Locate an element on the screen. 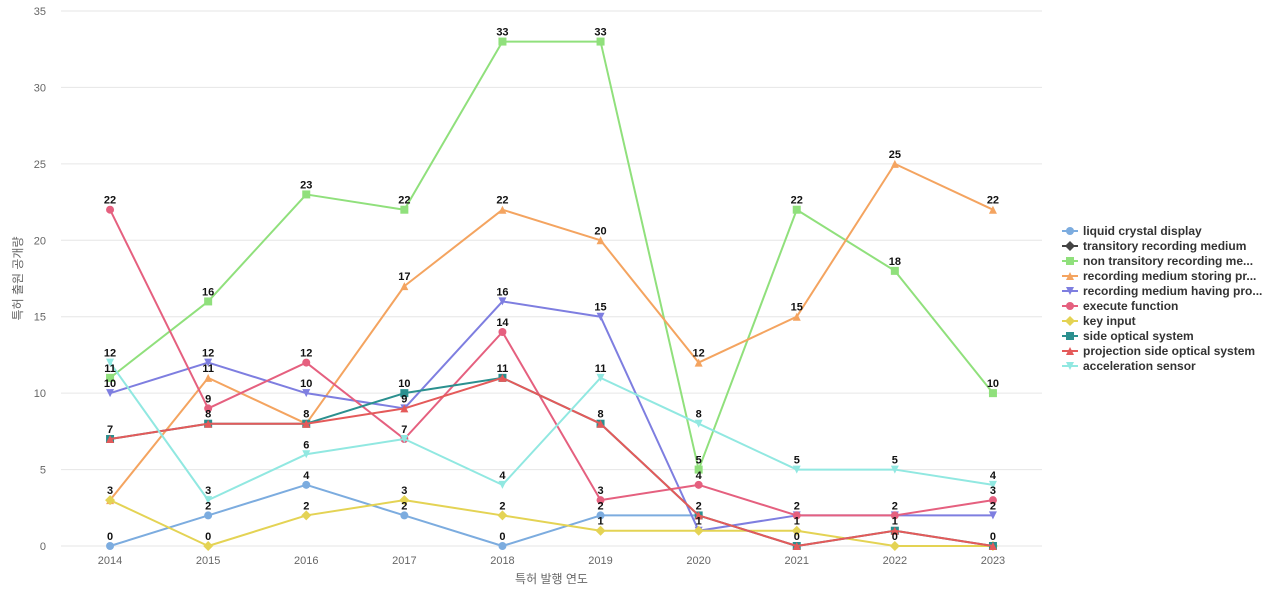 The image size is (1280, 600). y-tick-label: 25 is located at coordinates (40, 165).